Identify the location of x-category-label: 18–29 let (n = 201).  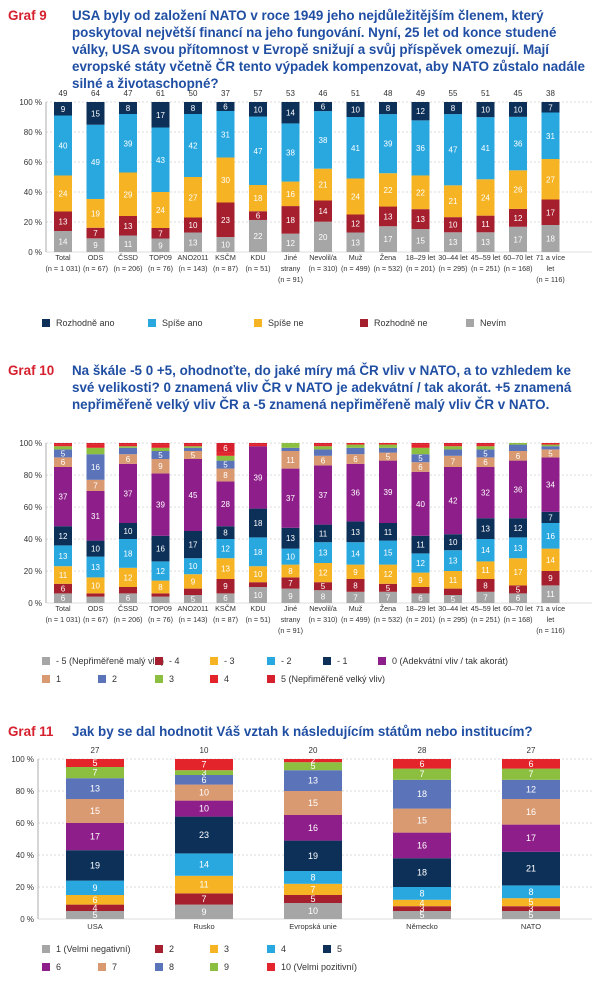
(421, 614).